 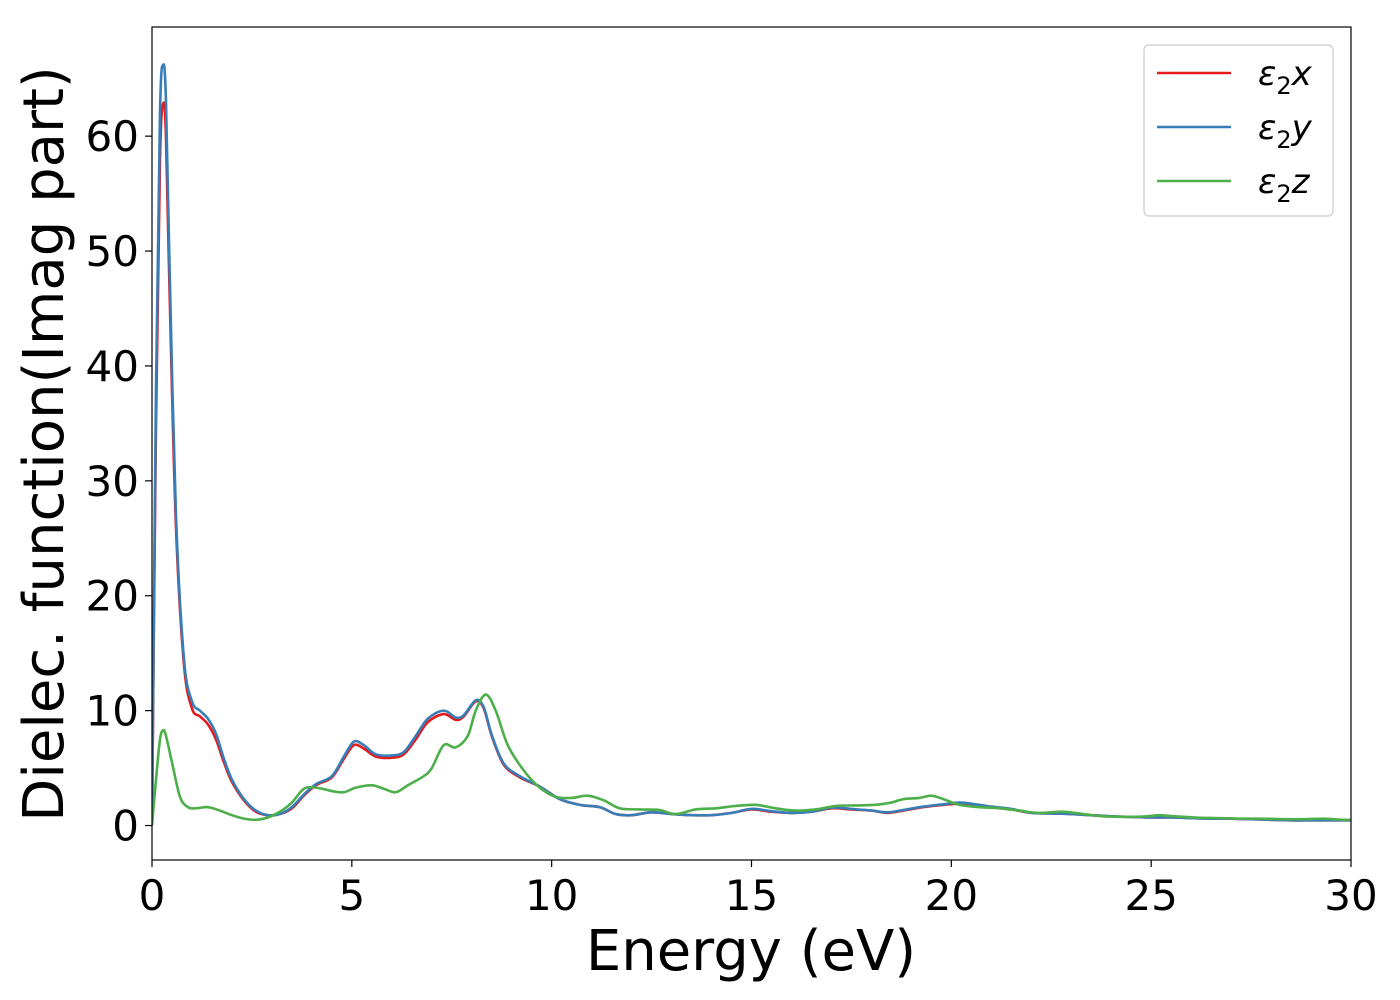 I want to click on x-tick-label: 25, so click(x=1150, y=895).